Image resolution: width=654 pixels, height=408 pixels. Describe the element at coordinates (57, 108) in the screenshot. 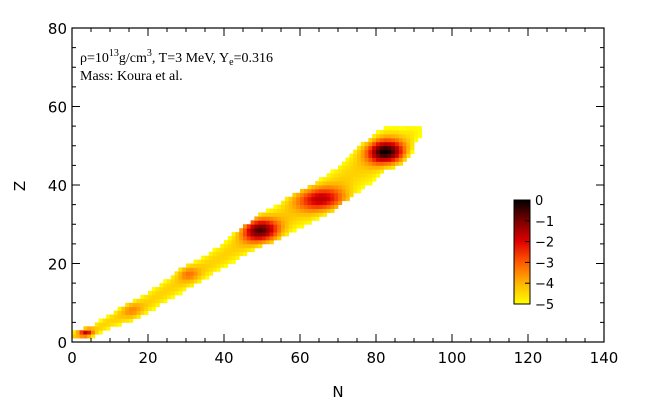

I see `y-tick-label: 60` at that location.